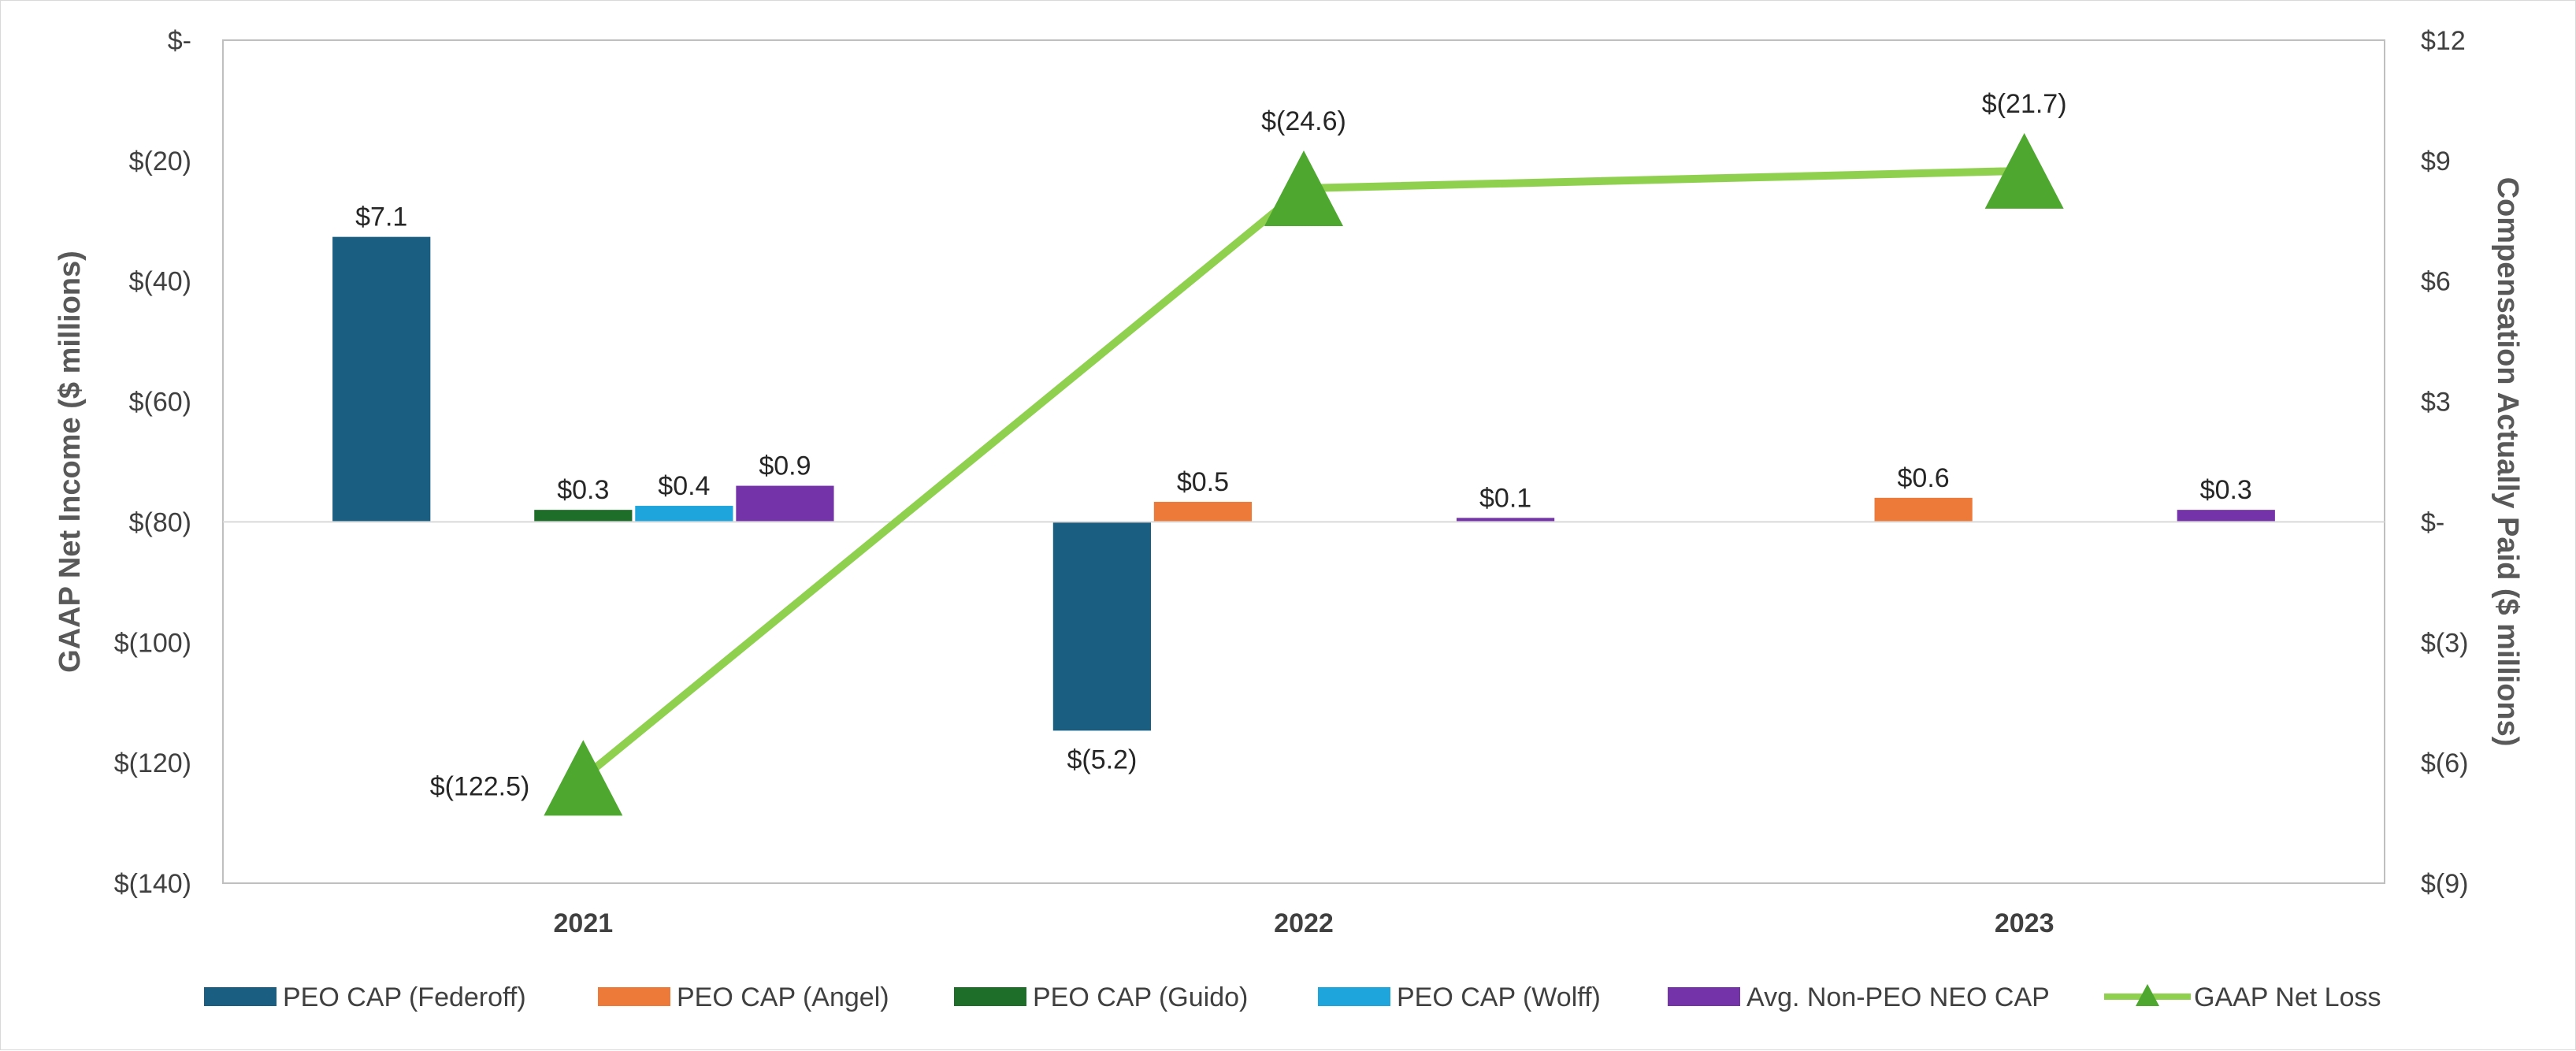  I want to click on right-tick-label: $-, so click(2432, 522).